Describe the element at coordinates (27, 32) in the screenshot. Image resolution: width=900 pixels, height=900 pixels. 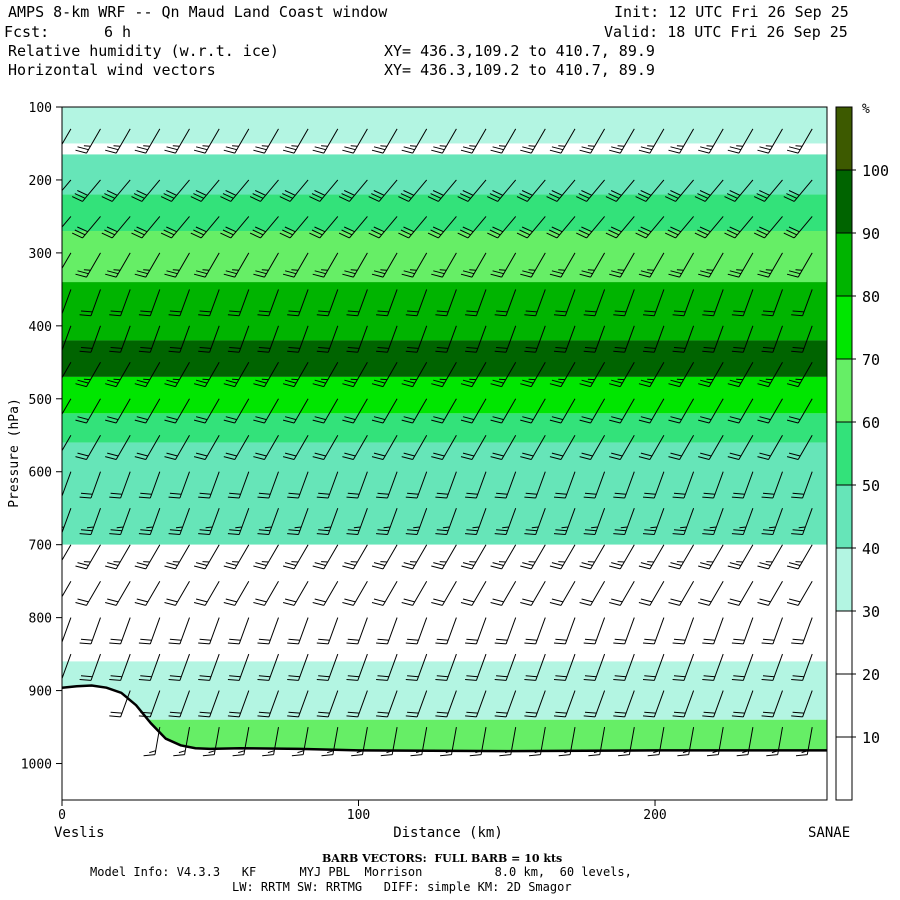
I see `forecast-label: Fcst:` at that location.